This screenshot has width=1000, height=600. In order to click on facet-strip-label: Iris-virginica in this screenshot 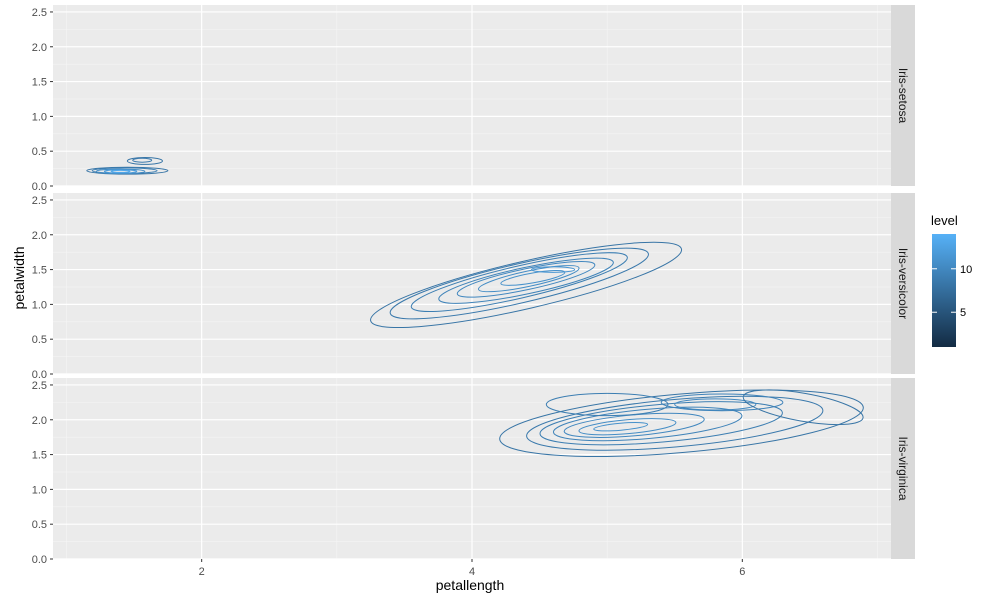, I will do `click(903, 468)`.